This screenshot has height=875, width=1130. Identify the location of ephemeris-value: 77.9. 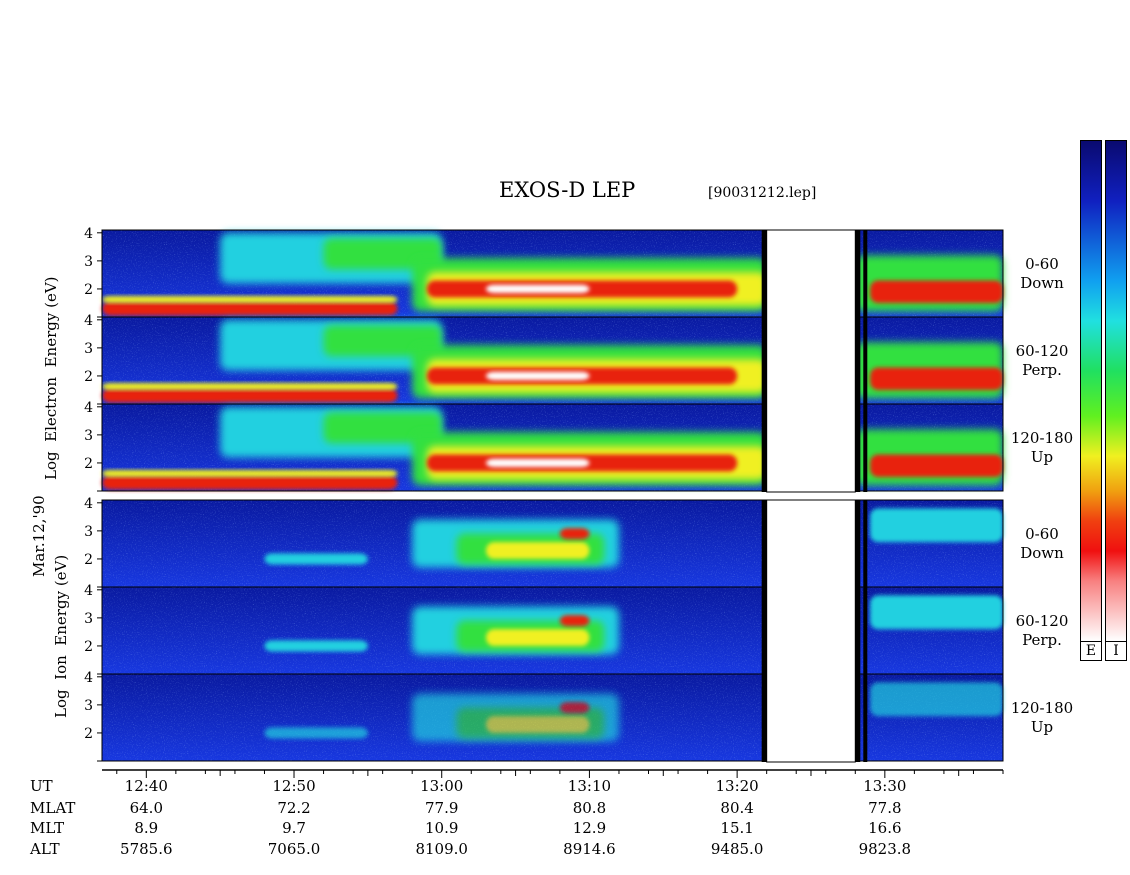
(442, 808).